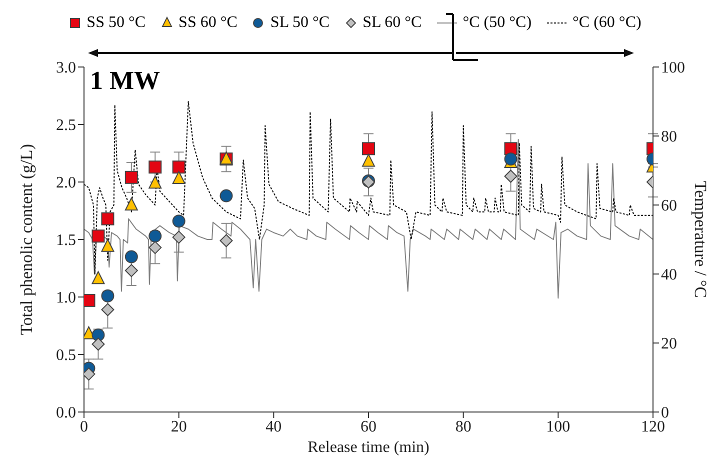  I want to click on y2-tick-label: 100, so click(673, 68).